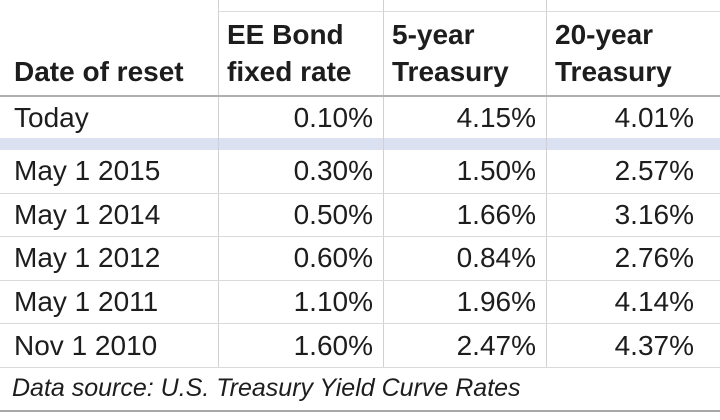  What do you see at coordinates (464, 258) in the screenshot?
I see `cell-5yr-treasury: 0.84%` at bounding box center [464, 258].